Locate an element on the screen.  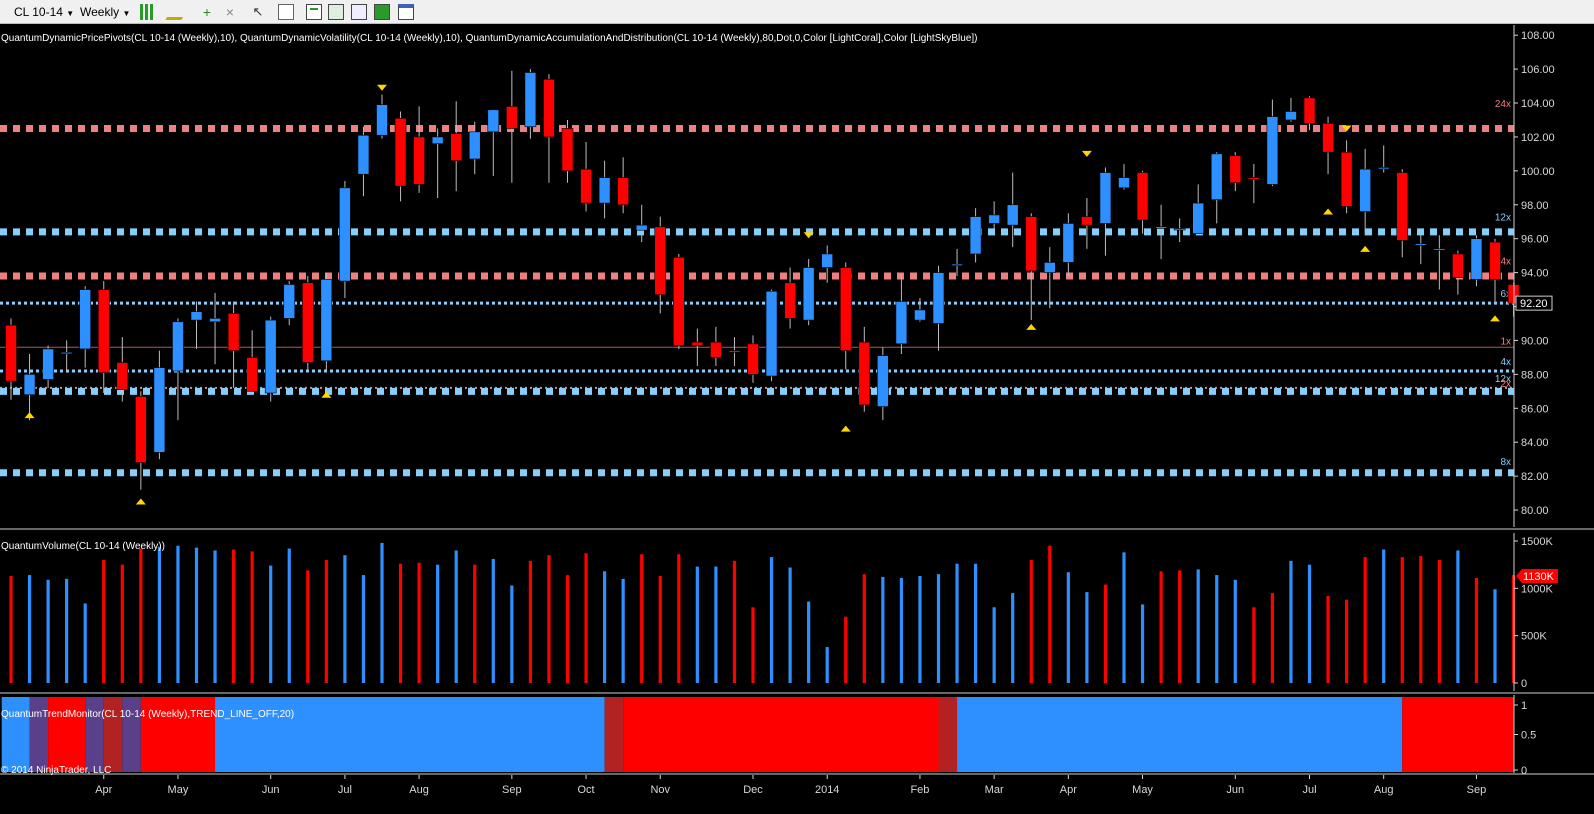
level-strength-label: 4x is located at coordinates (1505, 262).